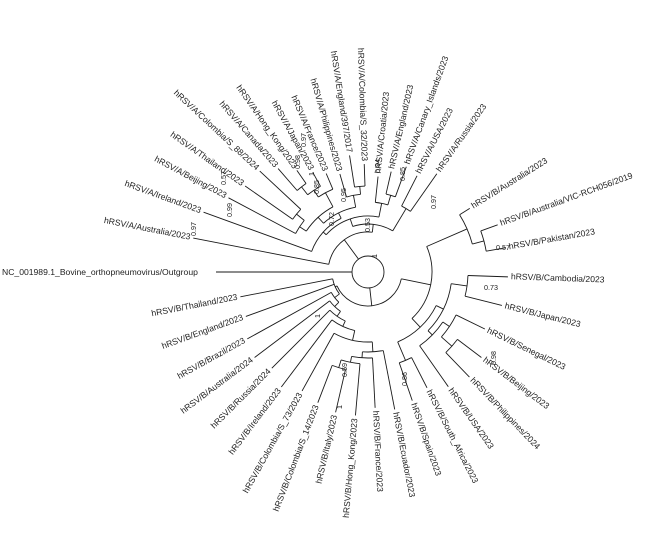 The height and width of the screenshot is (546, 669). What do you see at coordinates (241, 398) in the screenshot?
I see `leaf-label: hRSV/B/Russia/2024` at bounding box center [241, 398].